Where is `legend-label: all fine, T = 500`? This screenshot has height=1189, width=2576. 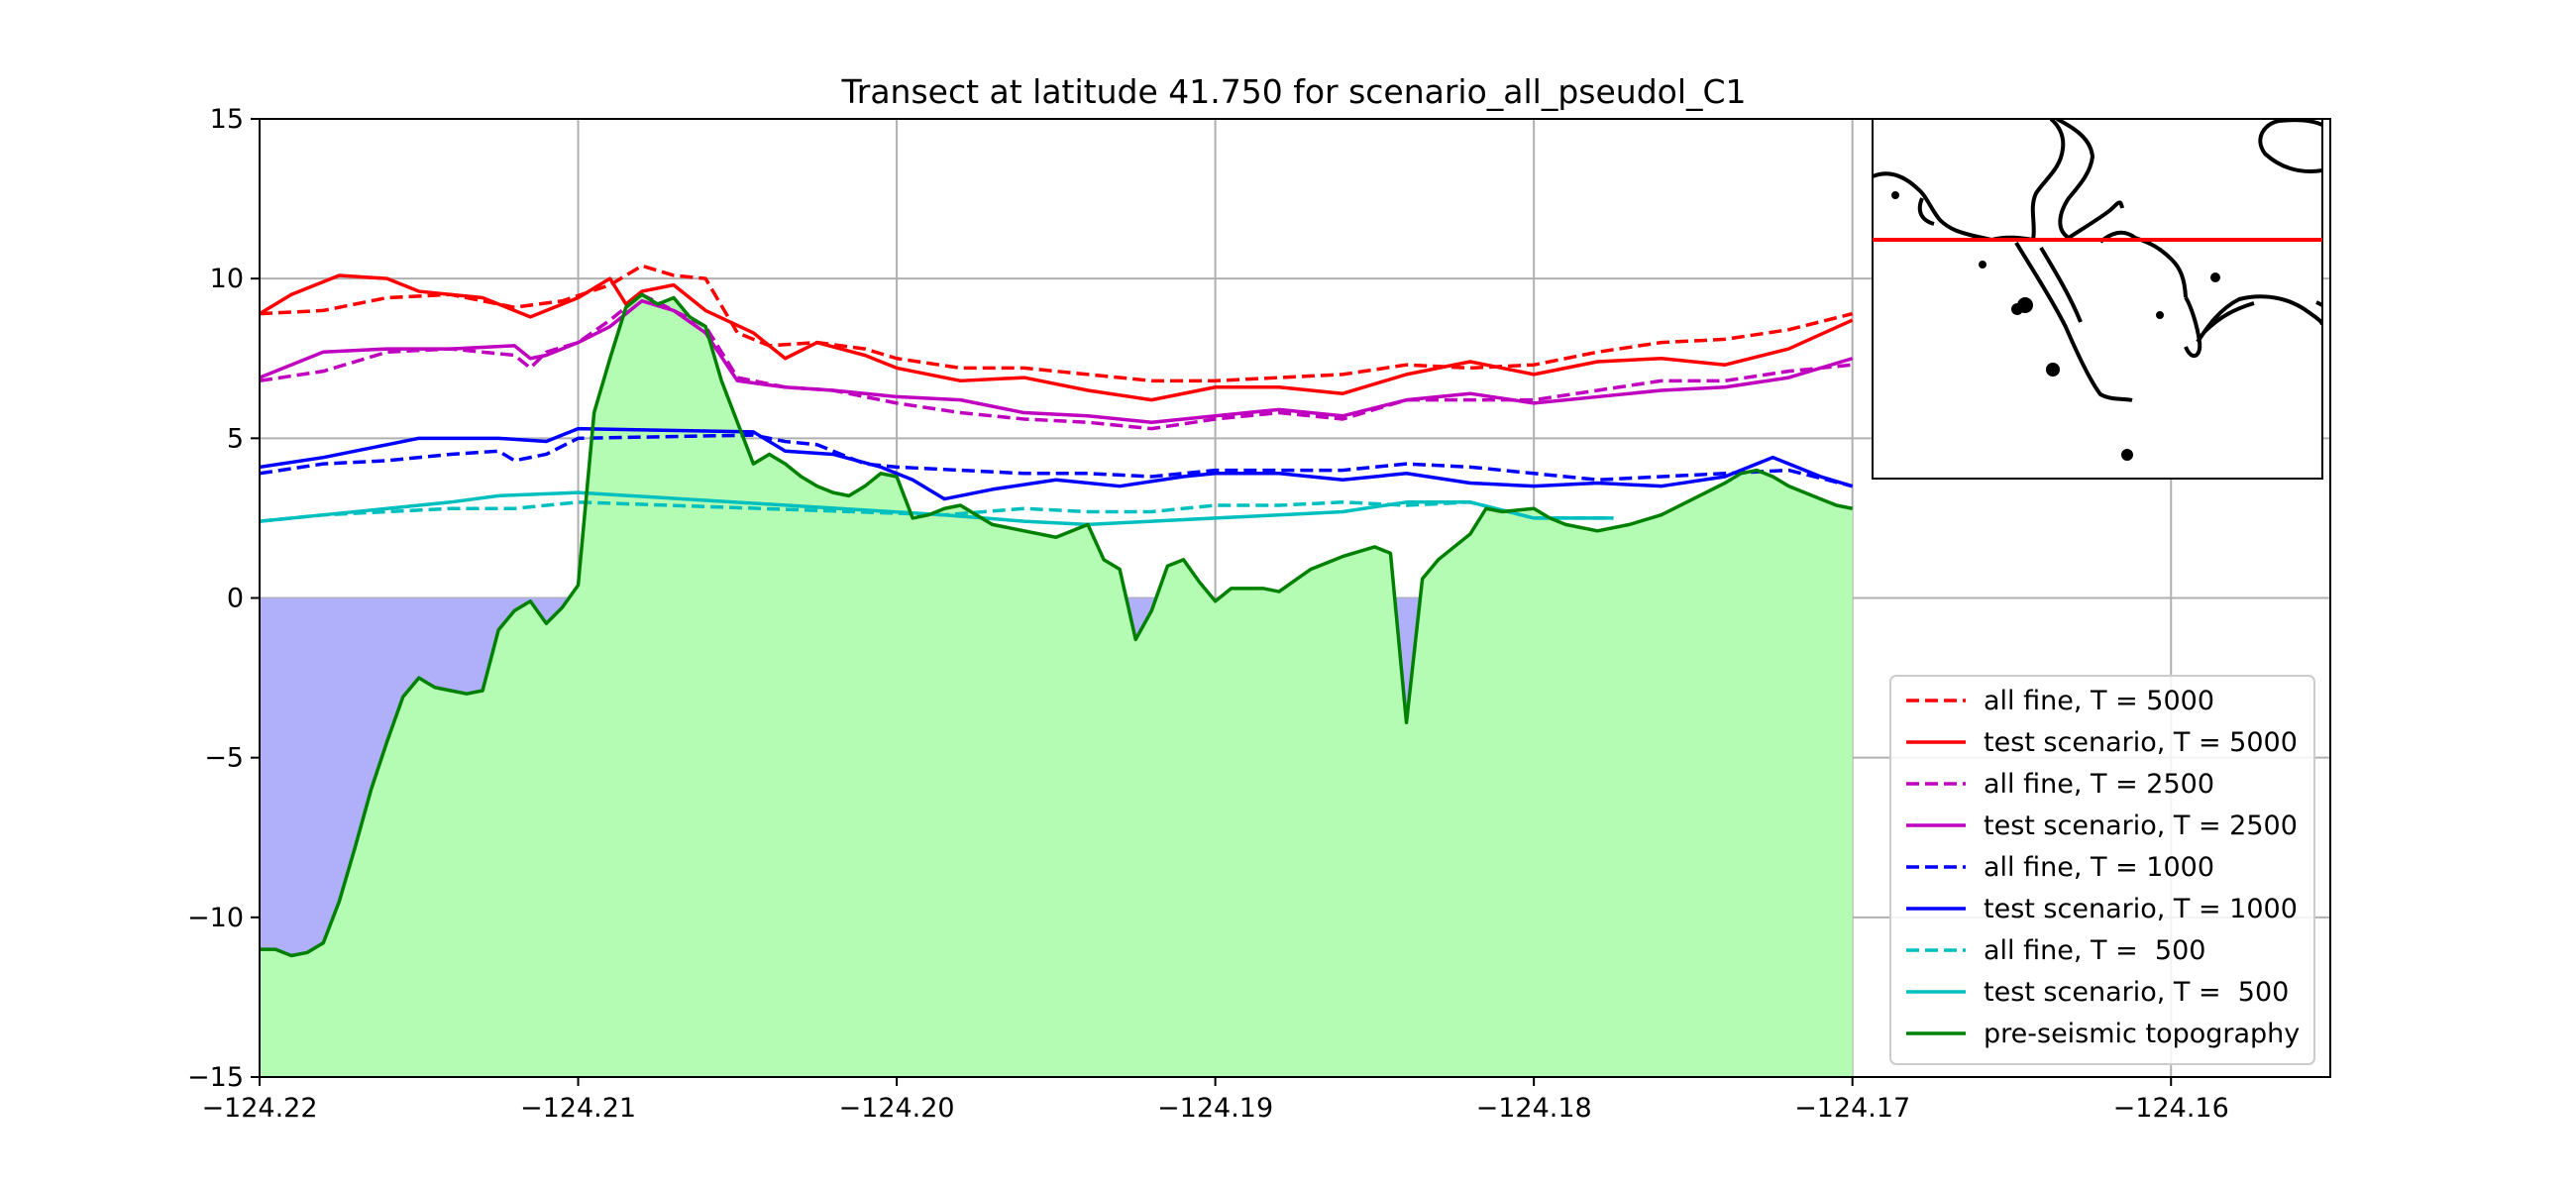 legend-label: all fine, T = 500 is located at coordinates (2094, 951).